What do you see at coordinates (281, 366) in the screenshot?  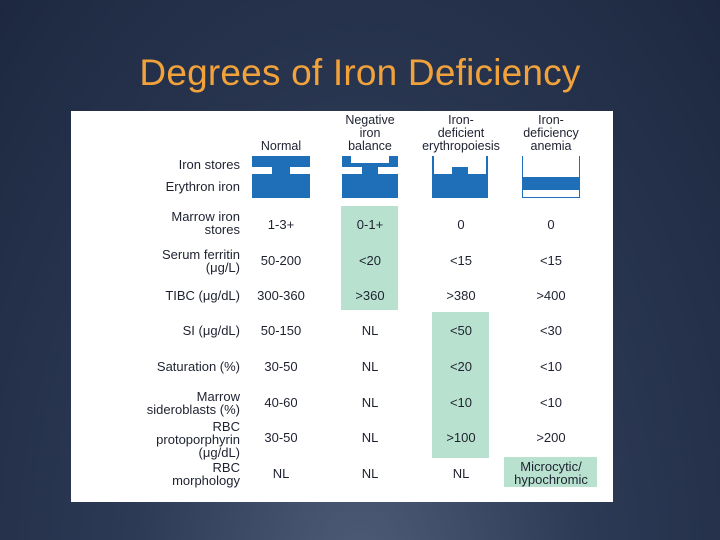 I see `cell-saturation-normal: 30-50` at bounding box center [281, 366].